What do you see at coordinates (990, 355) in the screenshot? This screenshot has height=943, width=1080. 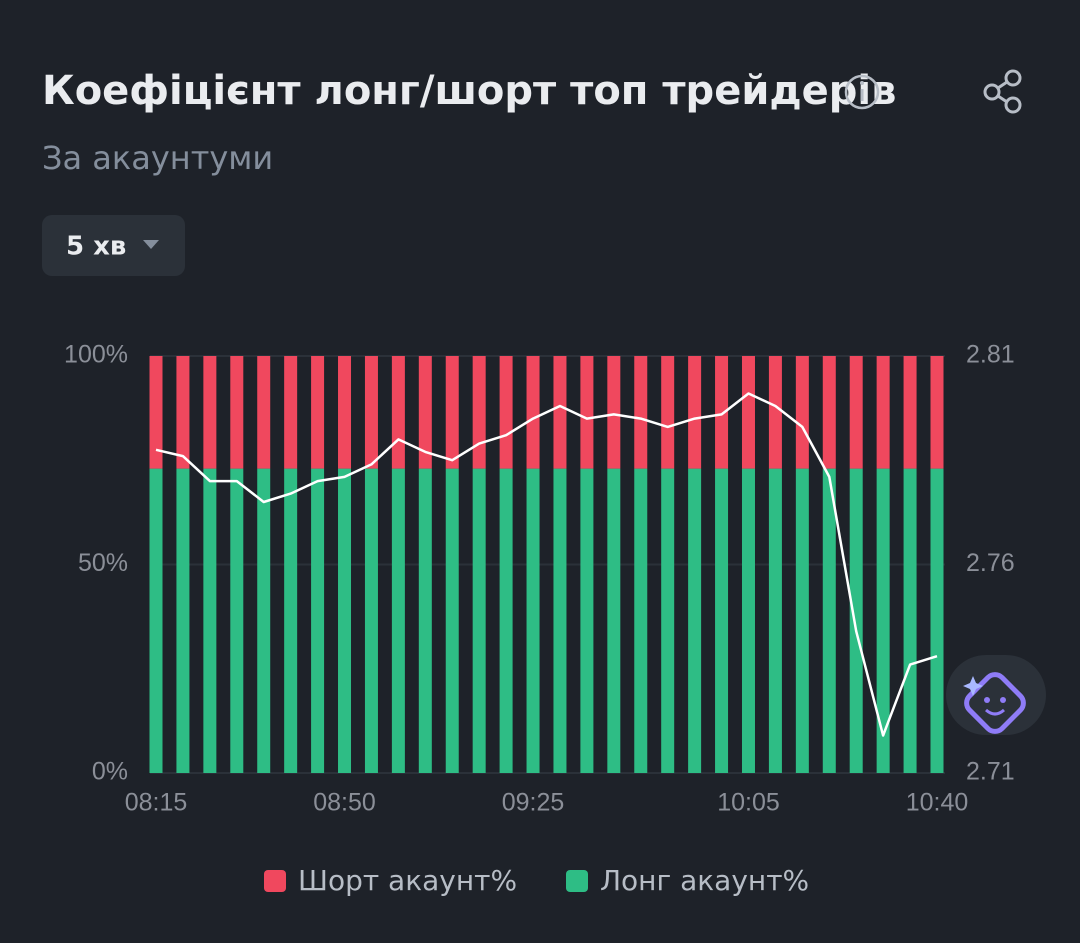 I see `y2-tick-label: 2.81` at bounding box center [990, 355].